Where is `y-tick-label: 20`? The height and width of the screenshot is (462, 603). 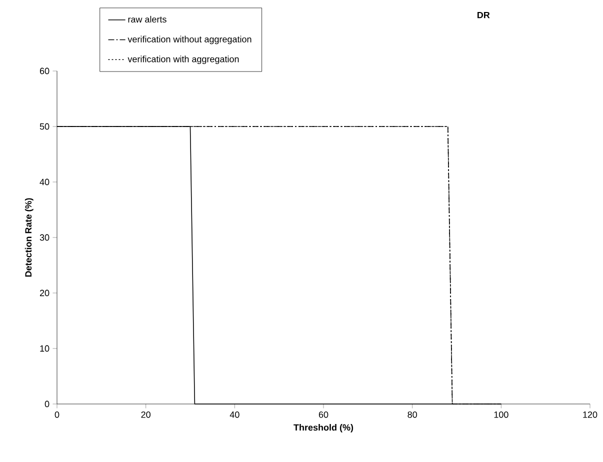 y-tick-label: 20 is located at coordinates (45, 293).